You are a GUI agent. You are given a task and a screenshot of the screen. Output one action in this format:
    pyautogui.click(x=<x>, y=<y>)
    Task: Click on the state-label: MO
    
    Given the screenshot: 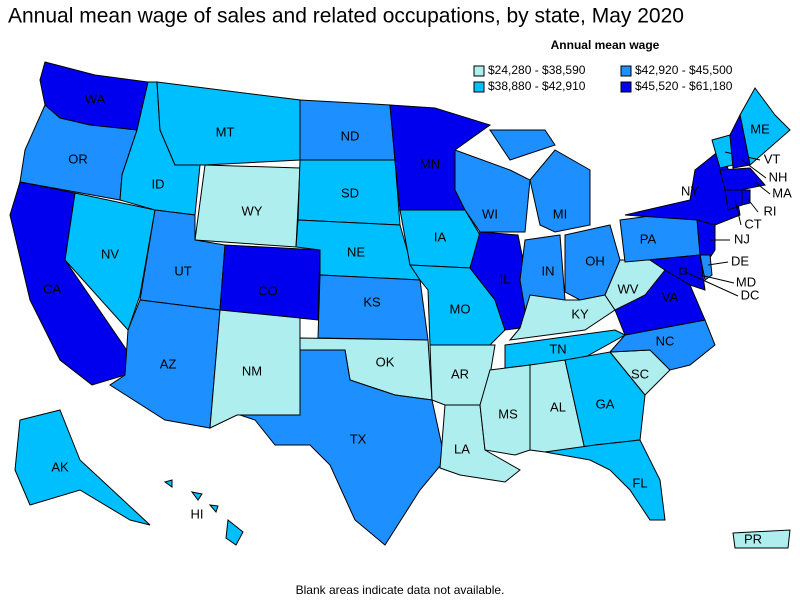 What is the action you would take?
    pyautogui.click(x=460, y=308)
    